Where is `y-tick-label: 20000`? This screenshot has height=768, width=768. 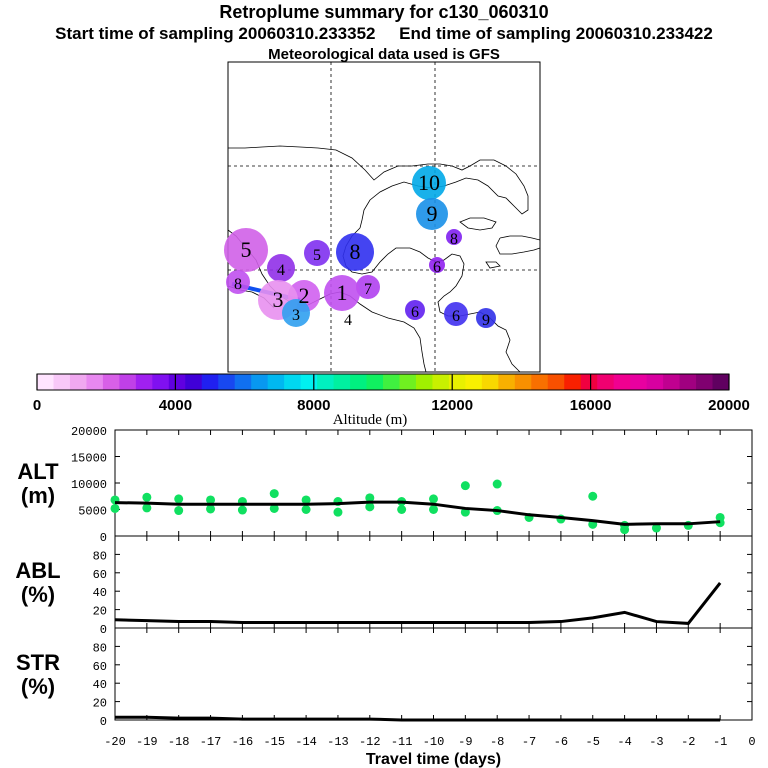
y-tick-label: 20000 is located at coordinates (89, 432).